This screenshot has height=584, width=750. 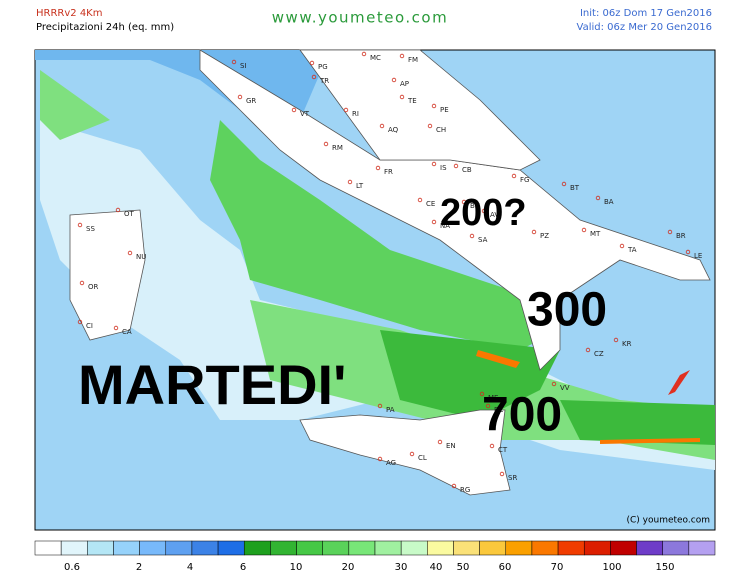 What do you see at coordinates (609, 202) in the screenshot?
I see `city-label: BA` at bounding box center [609, 202].